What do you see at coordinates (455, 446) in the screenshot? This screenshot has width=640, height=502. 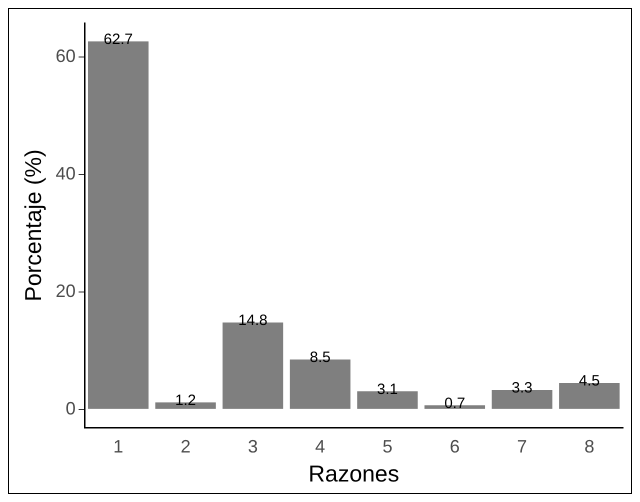 I see `x-tick-label: 6` at bounding box center [455, 446].